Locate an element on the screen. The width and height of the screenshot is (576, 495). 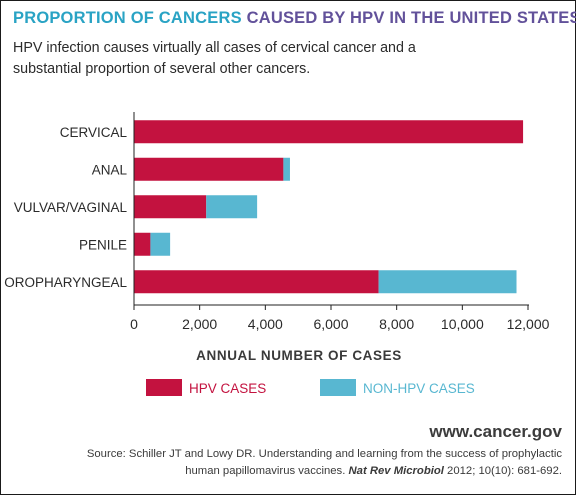
x-tick-label-2: 4,000 is located at coordinates (265, 324).